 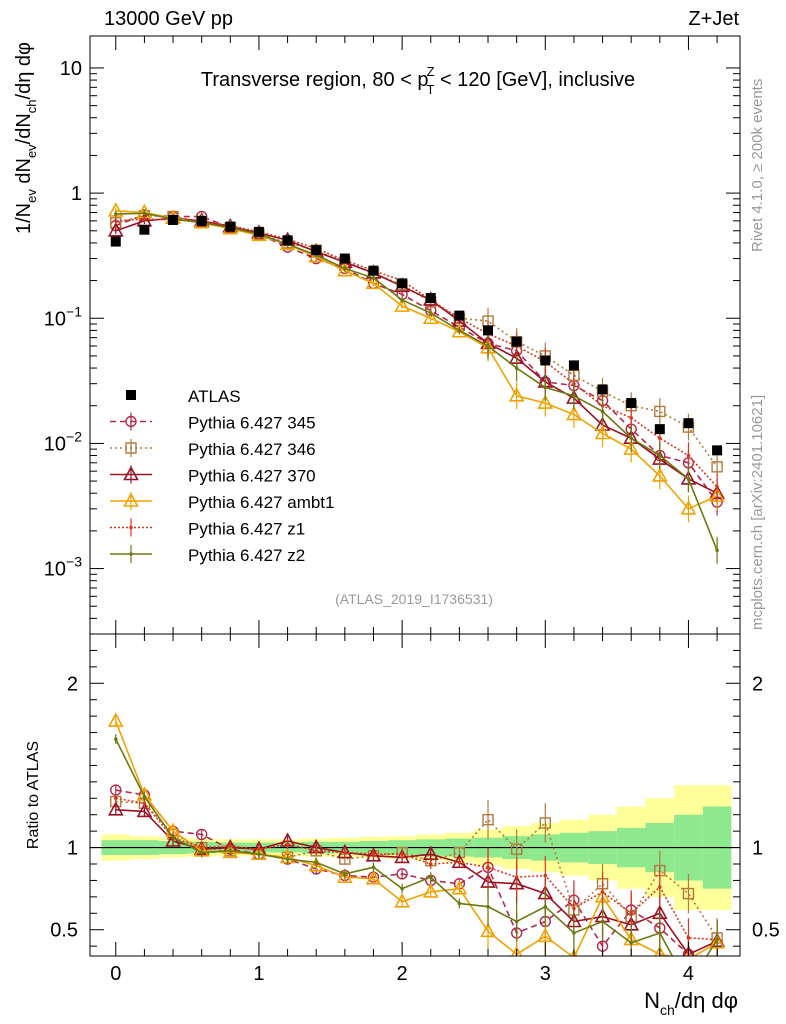 I want to click on ratio-line-p370, so click(x=416, y=882).